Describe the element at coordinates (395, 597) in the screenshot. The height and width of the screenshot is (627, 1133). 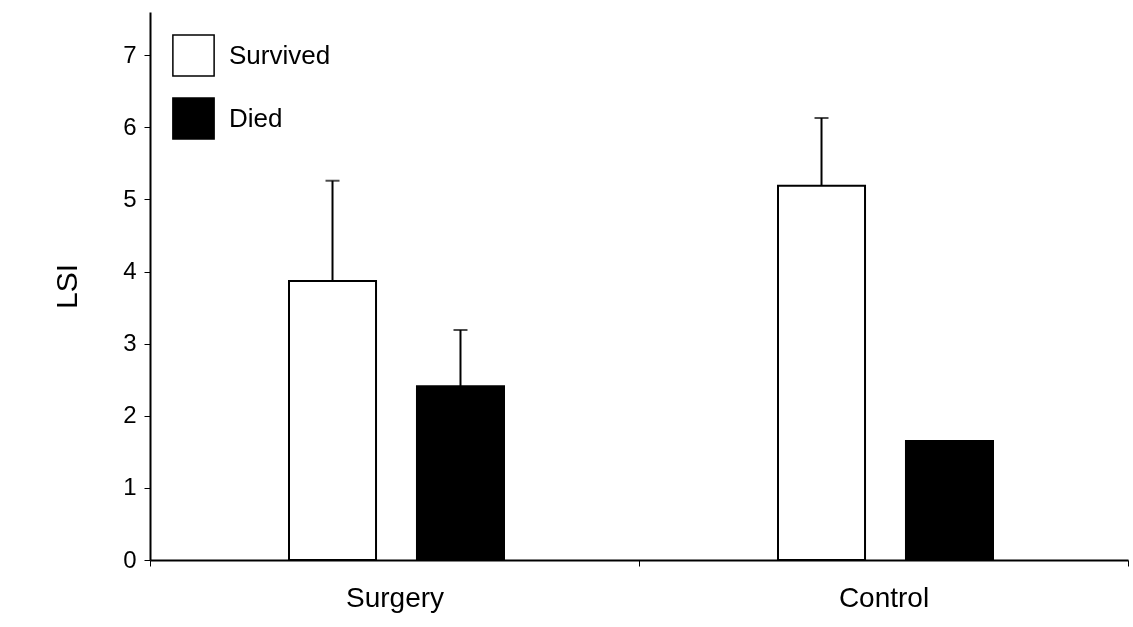
I see `x-tick-label: Surgery` at that location.